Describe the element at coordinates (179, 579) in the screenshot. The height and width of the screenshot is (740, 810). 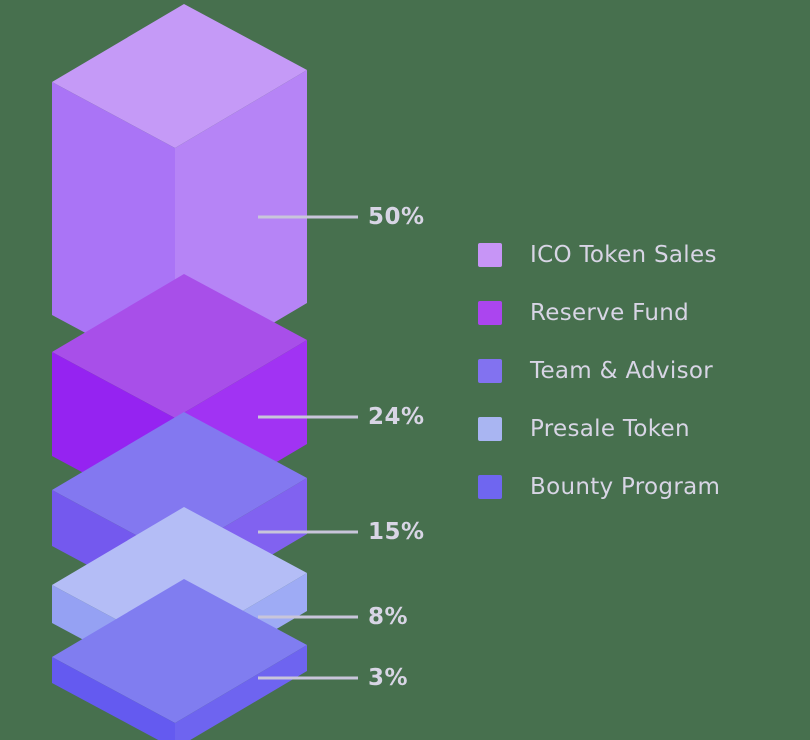
I see `block-presale-token-top-face` at that location.